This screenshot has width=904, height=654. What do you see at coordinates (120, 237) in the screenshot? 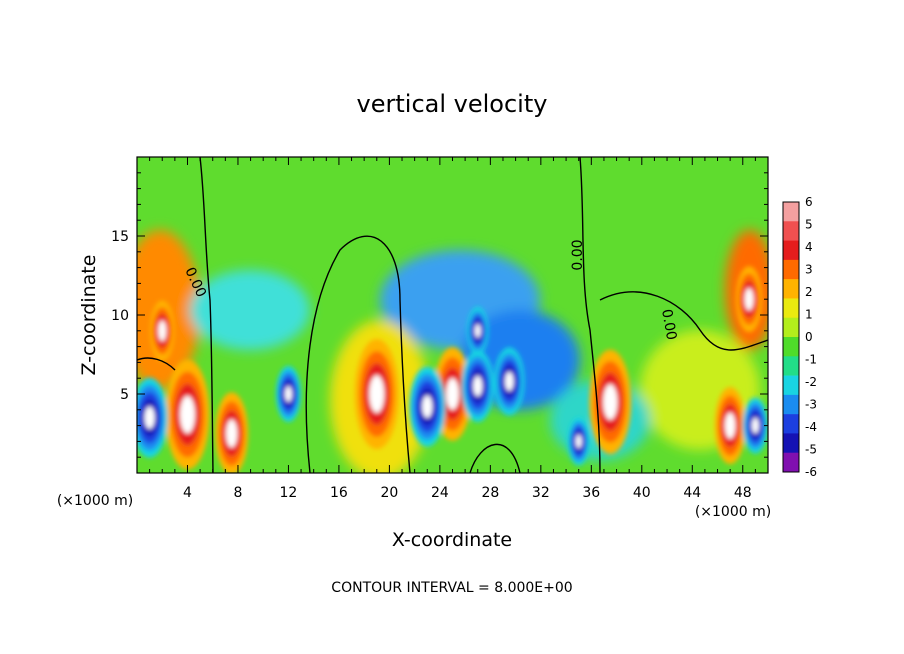
I see `y-tick-label: 15` at bounding box center [120, 237].